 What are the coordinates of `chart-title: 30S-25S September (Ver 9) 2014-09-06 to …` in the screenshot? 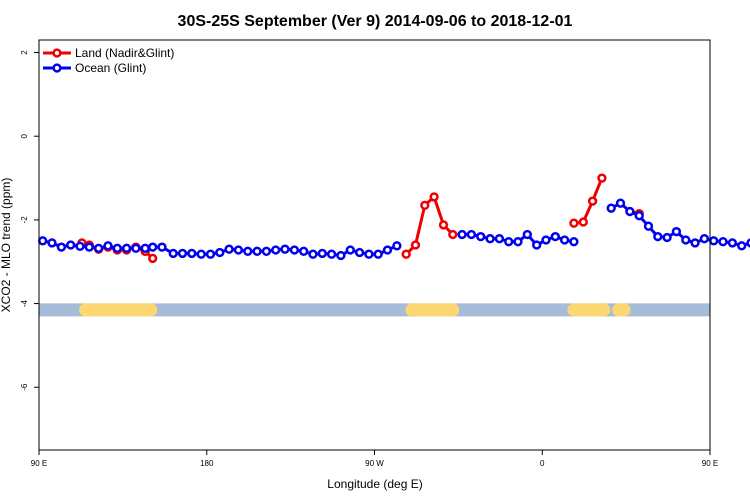 It's located at (375, 21).